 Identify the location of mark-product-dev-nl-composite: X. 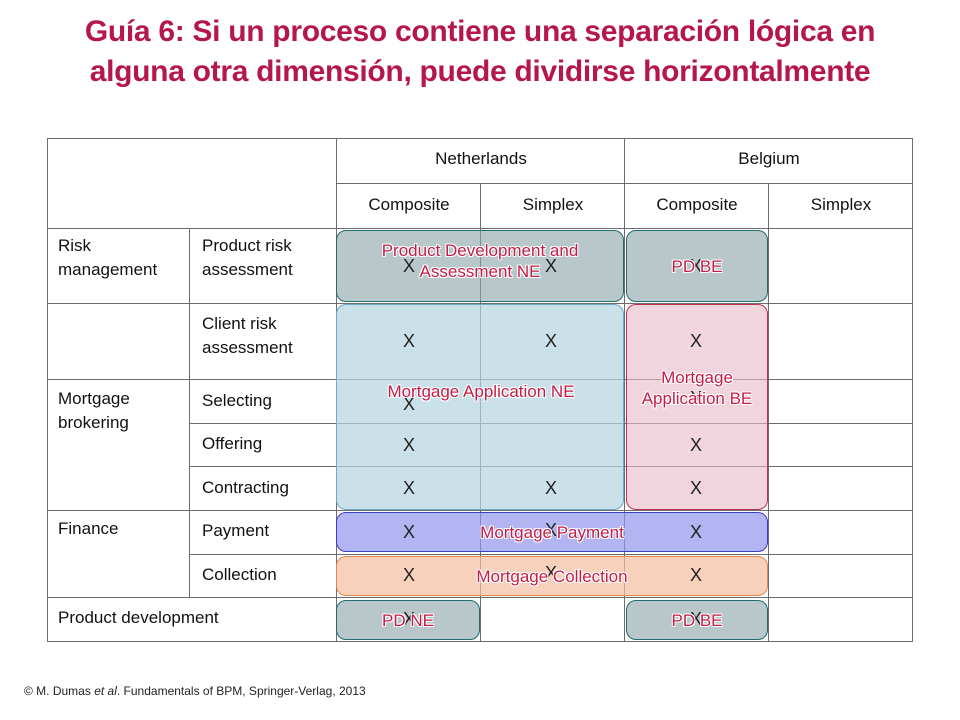
(408, 619).